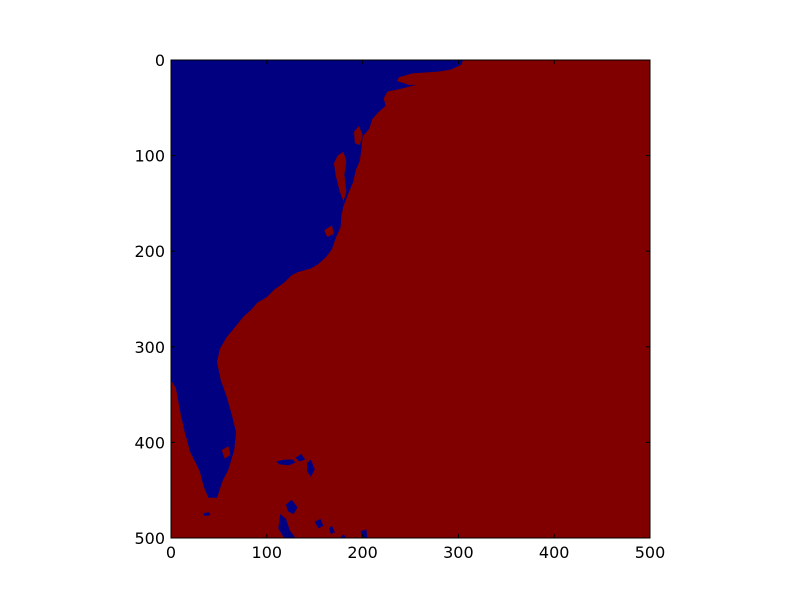 This screenshot has height=597, width=800. What do you see at coordinates (340, 176) in the screenshot?
I see `region-chesapeake-bay` at bounding box center [340, 176].